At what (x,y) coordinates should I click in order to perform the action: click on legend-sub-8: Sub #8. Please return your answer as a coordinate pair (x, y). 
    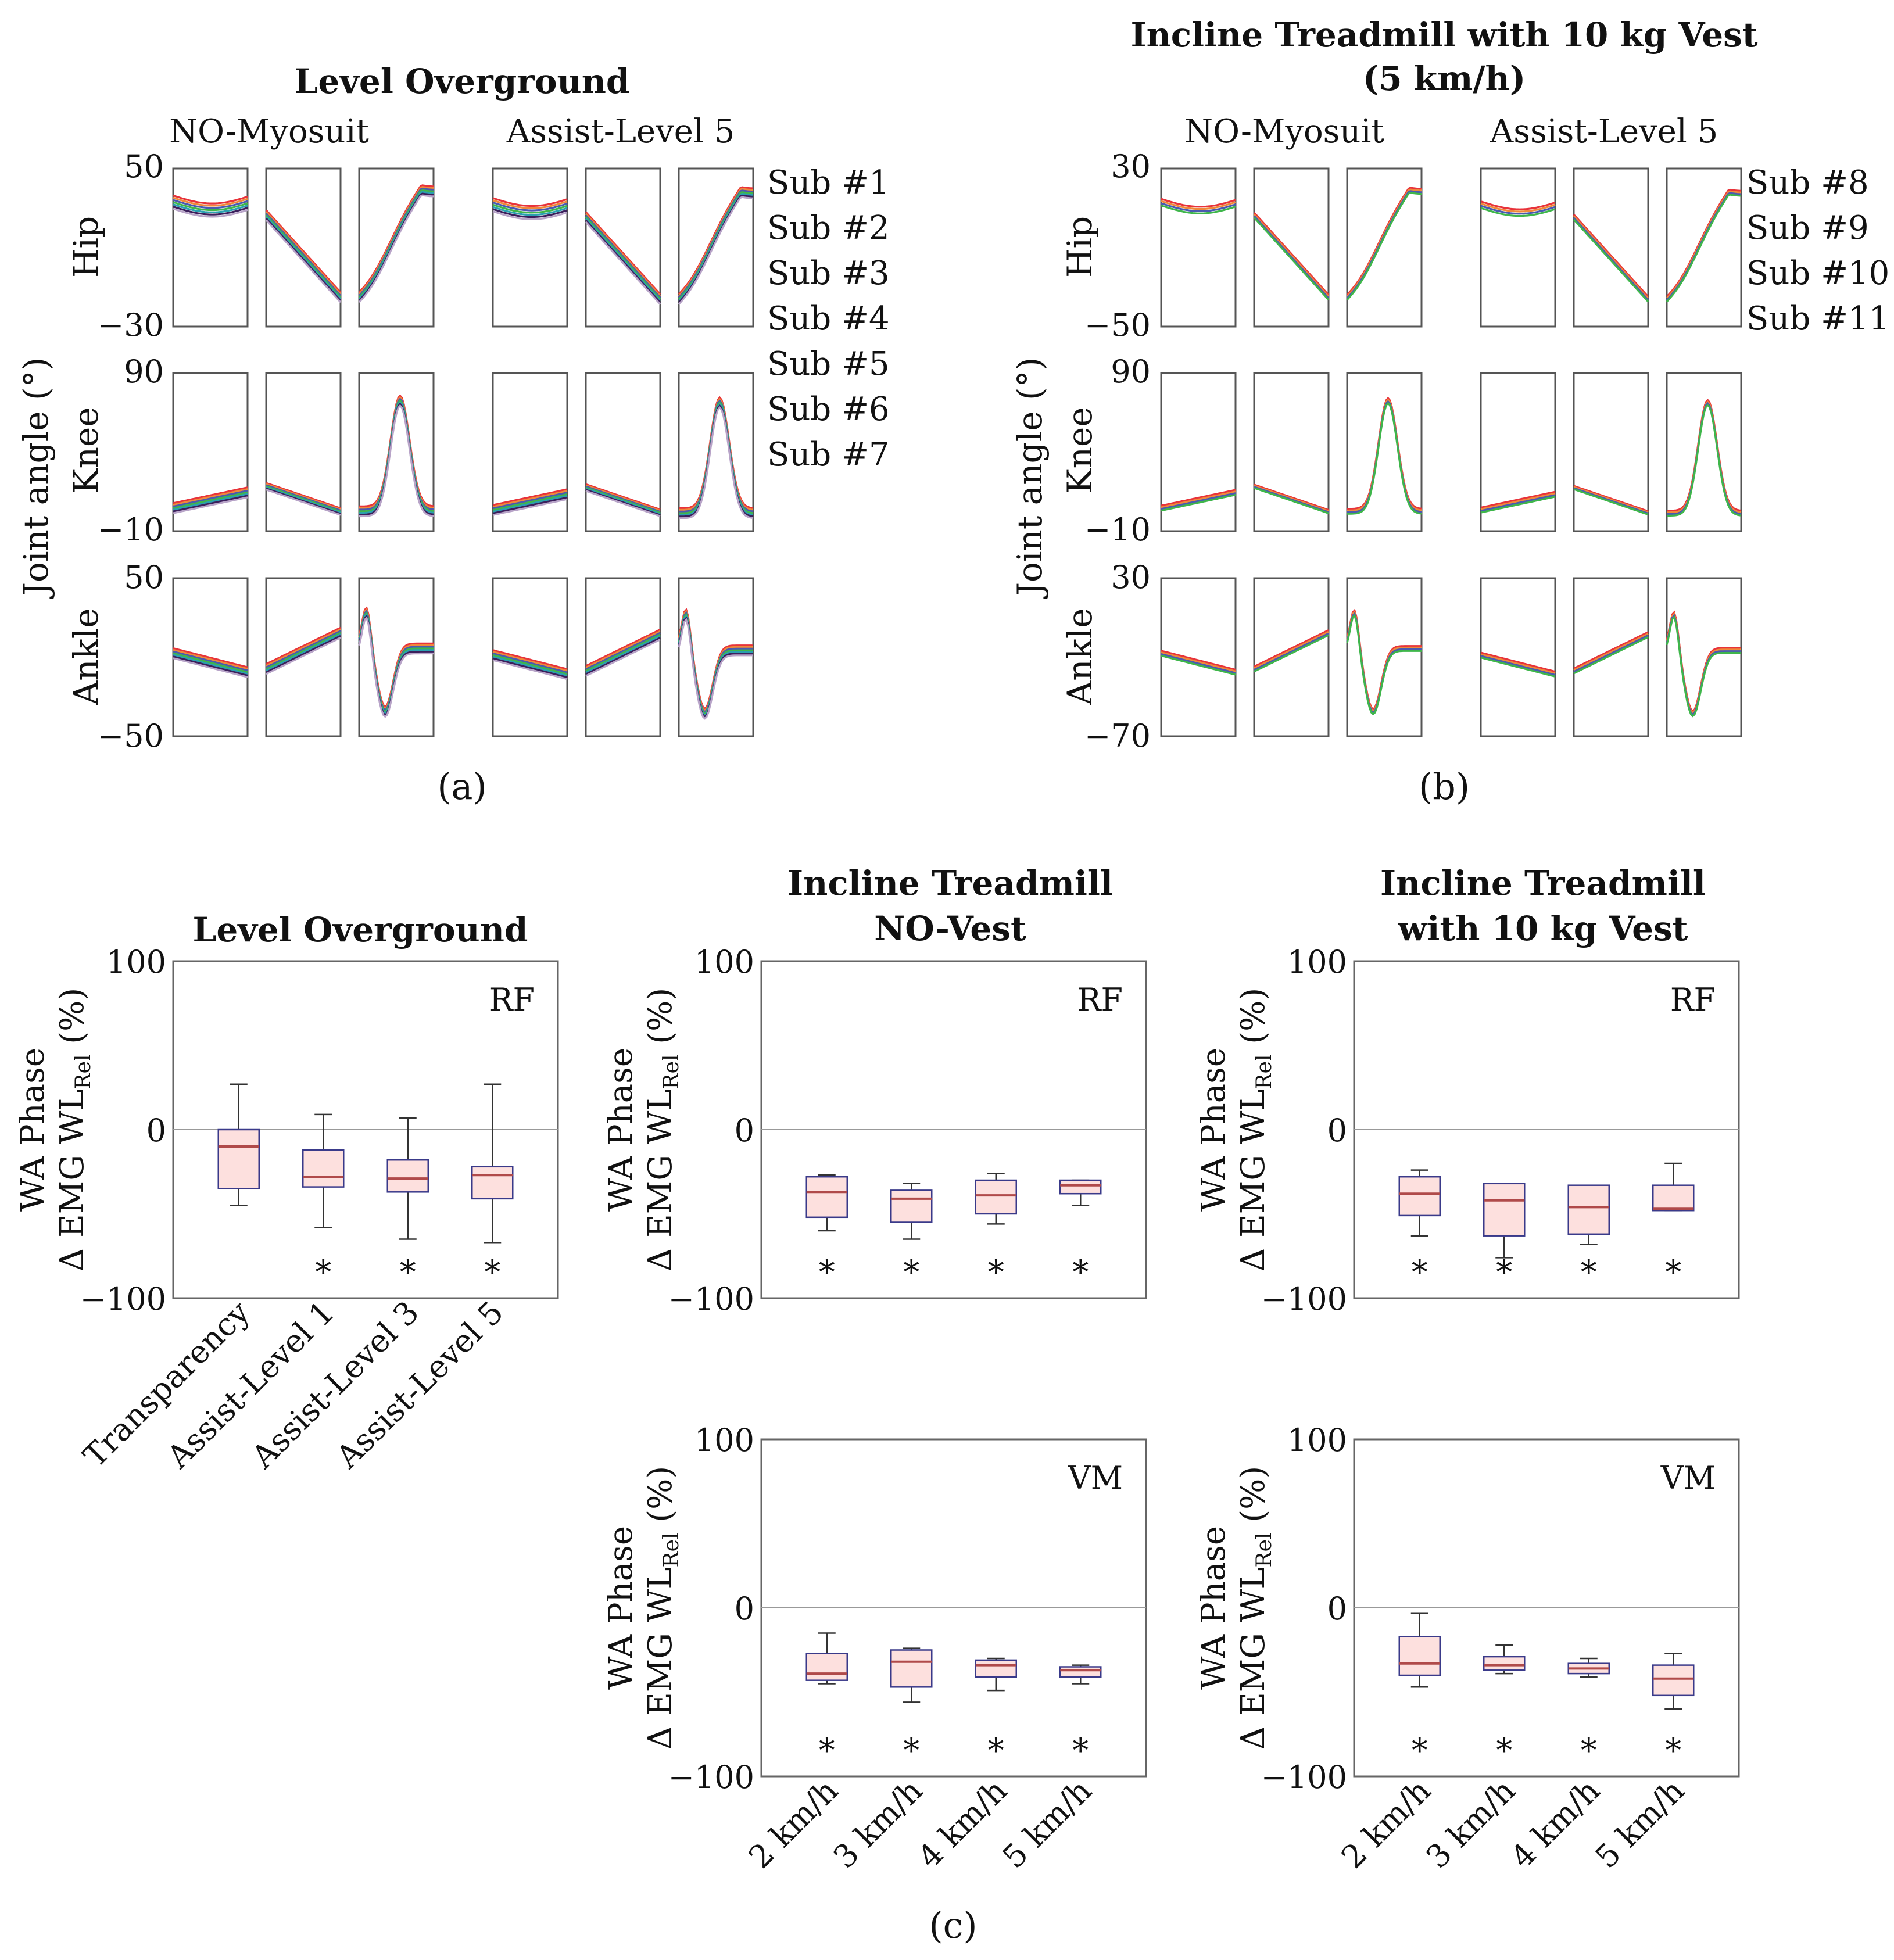
    Looking at the image, I should click on (1808, 183).